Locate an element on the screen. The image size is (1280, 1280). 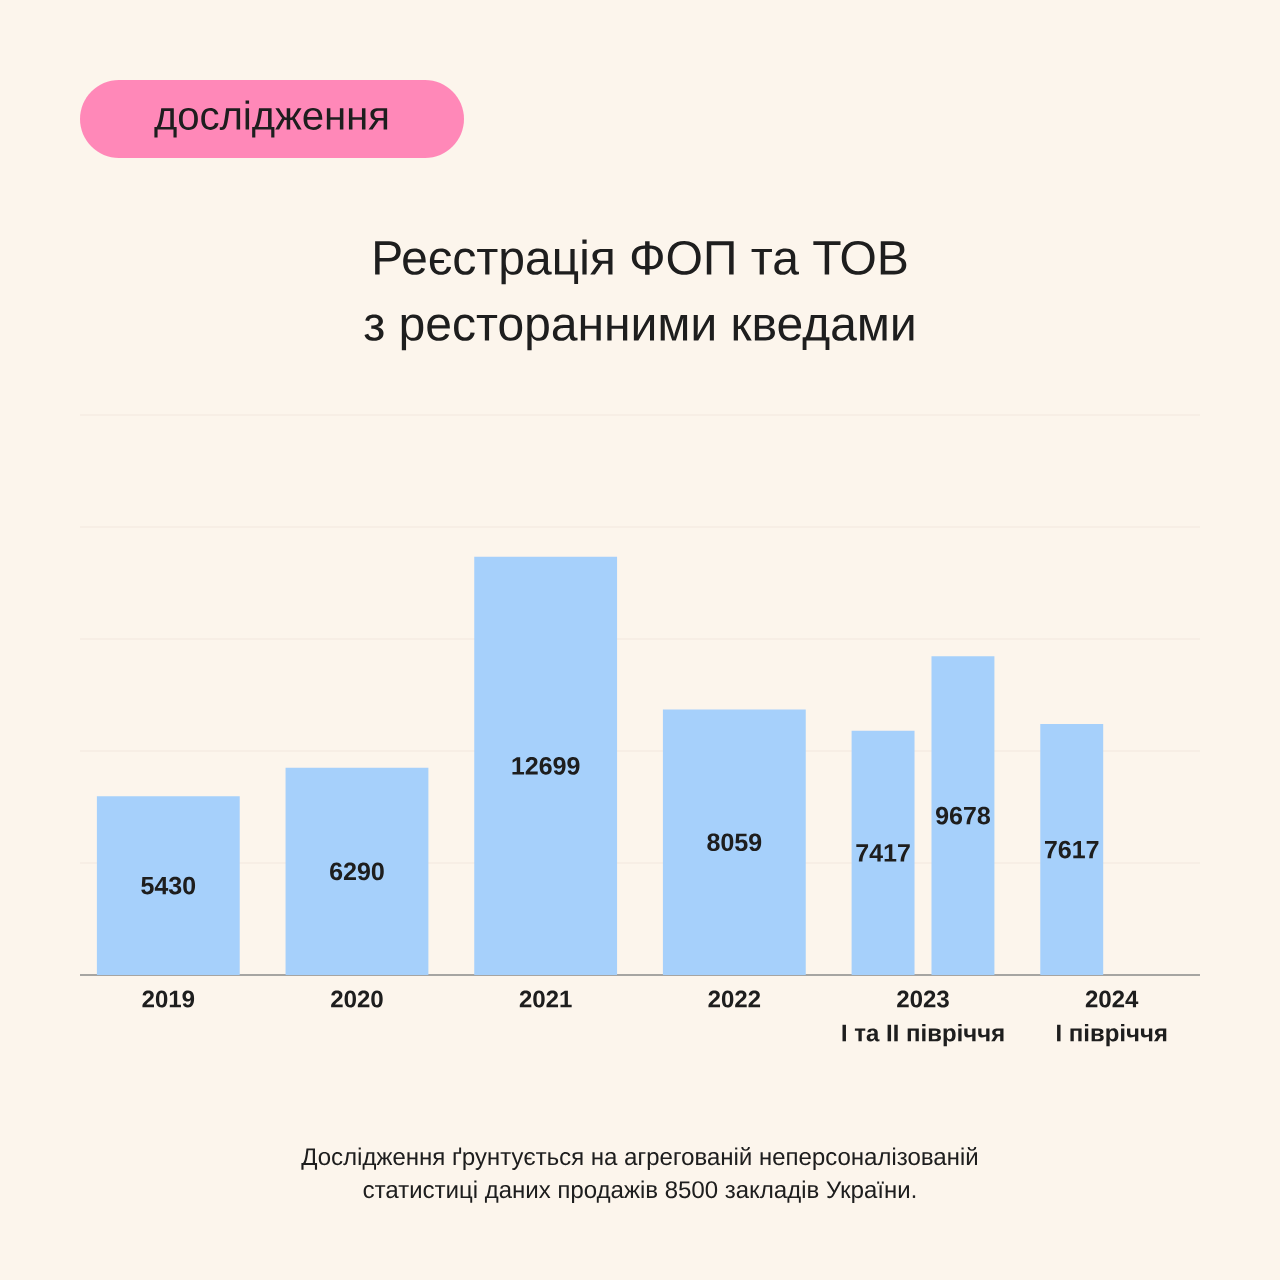
x-tick-label: 2022 is located at coordinates (734, 999).